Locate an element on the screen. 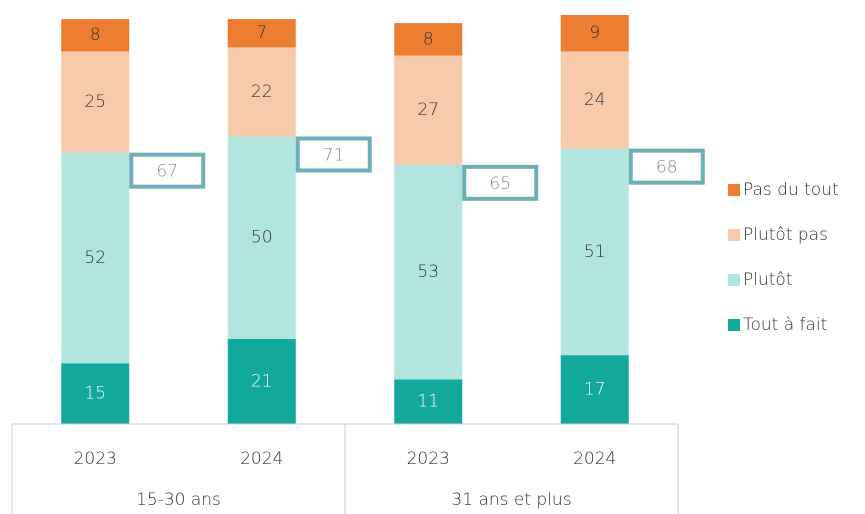  annotation-label: 71 is located at coordinates (334, 155).